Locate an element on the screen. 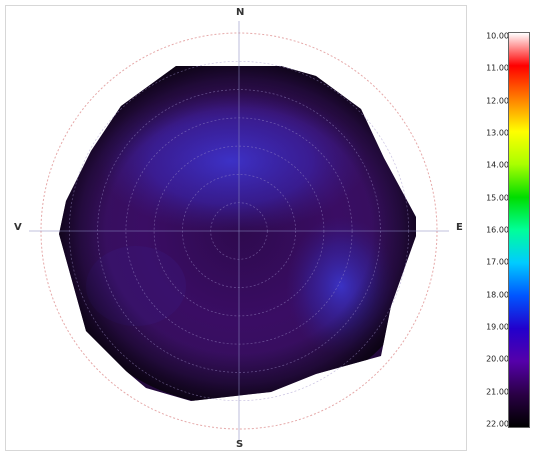 The image size is (533, 461). compass-east-label: E is located at coordinates (459, 227).